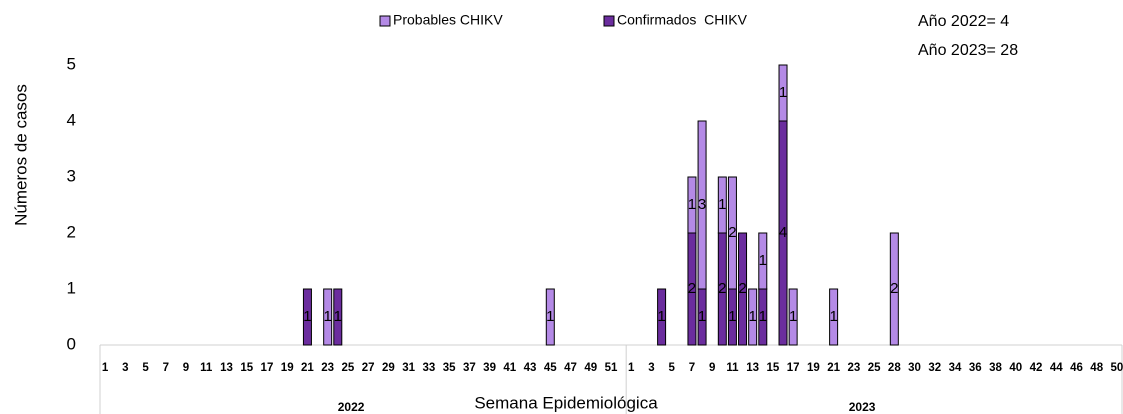  I want to click on group-label: 2022, so click(351, 407).